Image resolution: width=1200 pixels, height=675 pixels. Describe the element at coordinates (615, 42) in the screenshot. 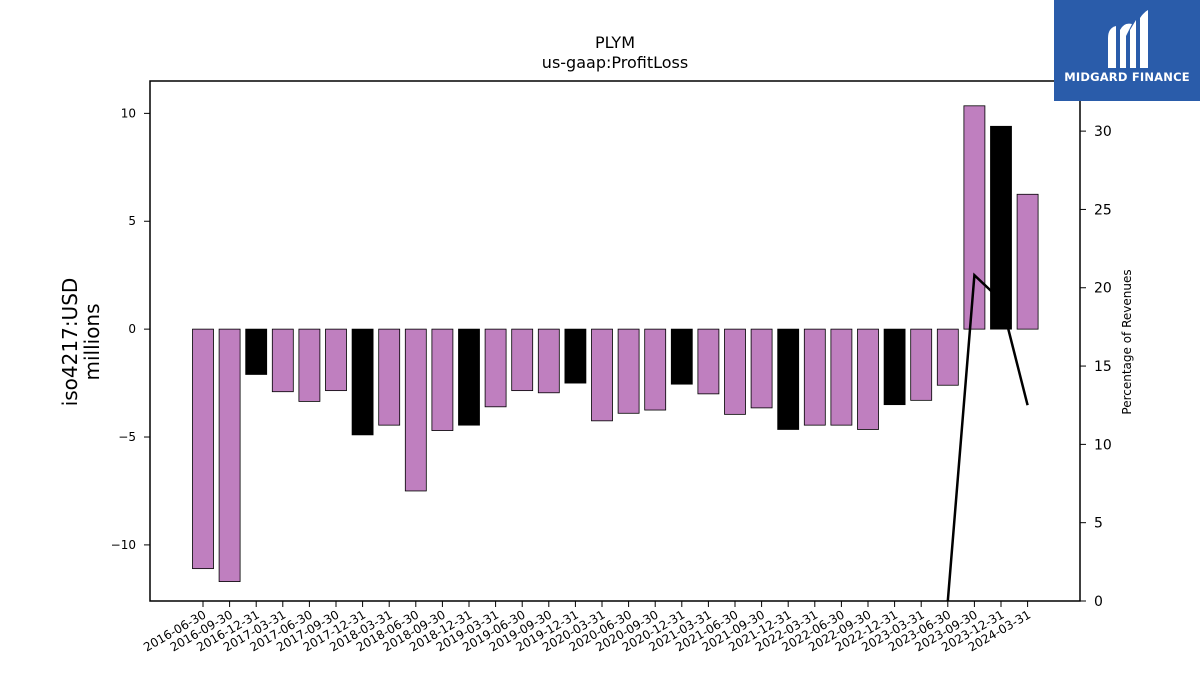

I see `chart-title: PLYM` at that location.